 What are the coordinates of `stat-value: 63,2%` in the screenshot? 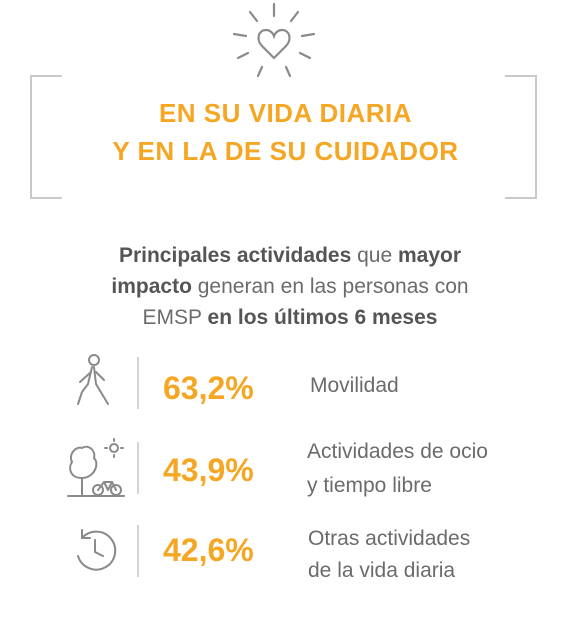 It's located at (208, 388).